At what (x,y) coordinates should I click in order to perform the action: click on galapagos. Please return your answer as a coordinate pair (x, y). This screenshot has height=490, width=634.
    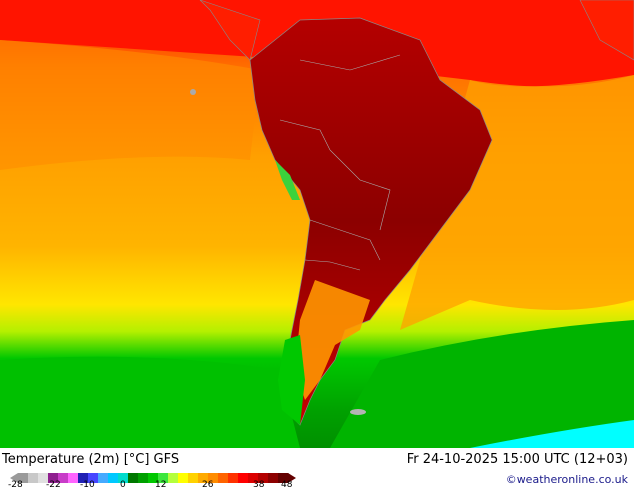
    Looking at the image, I should click on (193, 92).